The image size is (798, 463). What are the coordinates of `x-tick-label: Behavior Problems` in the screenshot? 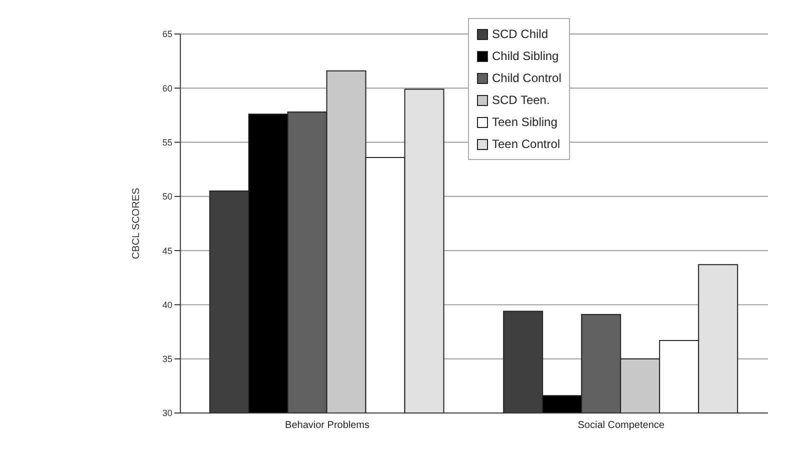 It's located at (327, 426).